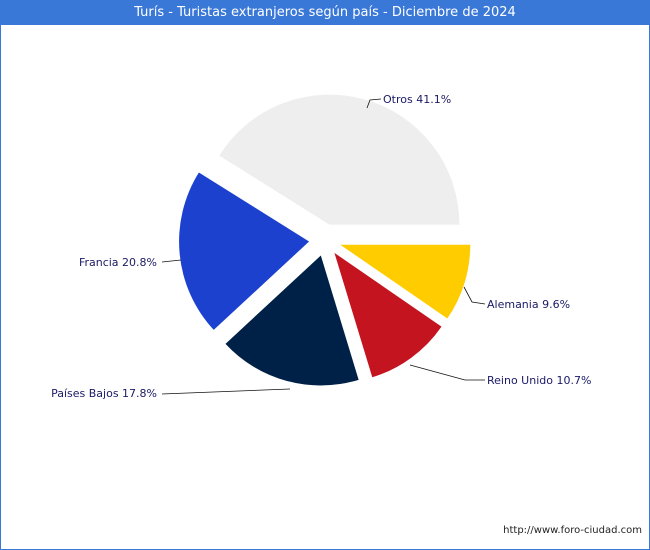 Image resolution: width=650 pixels, height=550 pixels. I want to click on slice-label: Alemania 9.6%, so click(528, 304).